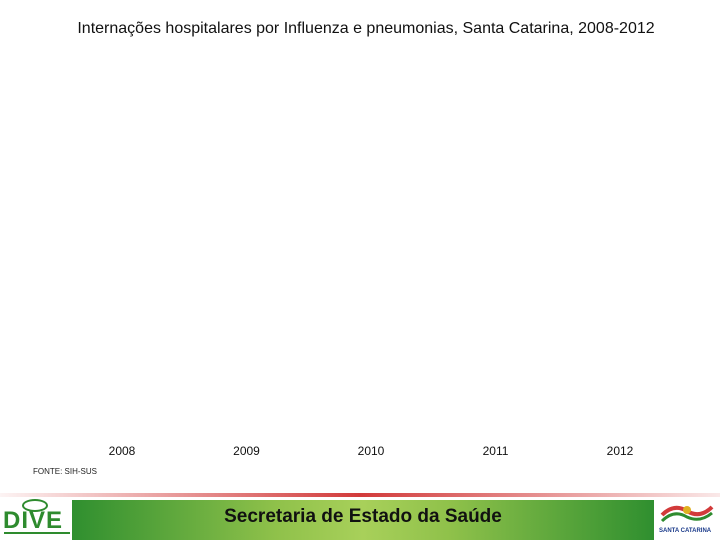  Describe the element at coordinates (363, 516) in the screenshot. I see `footer-title: Secretaria de Estado da Saúde` at that location.